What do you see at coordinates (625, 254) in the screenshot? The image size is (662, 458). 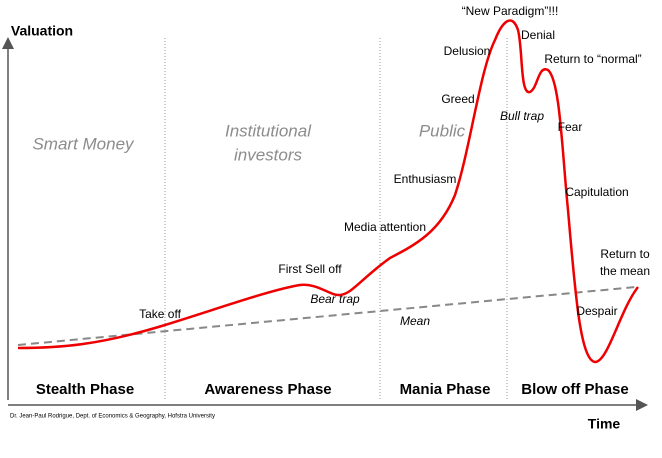 I see `annotation: Return to` at bounding box center [625, 254].